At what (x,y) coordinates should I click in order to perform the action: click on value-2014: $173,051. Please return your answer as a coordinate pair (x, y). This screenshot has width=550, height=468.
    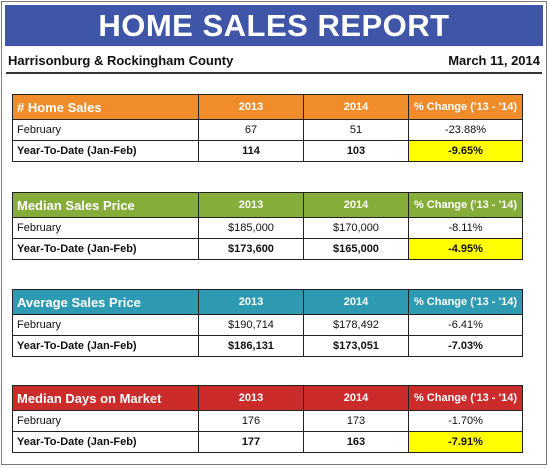
    Looking at the image, I should click on (356, 346).